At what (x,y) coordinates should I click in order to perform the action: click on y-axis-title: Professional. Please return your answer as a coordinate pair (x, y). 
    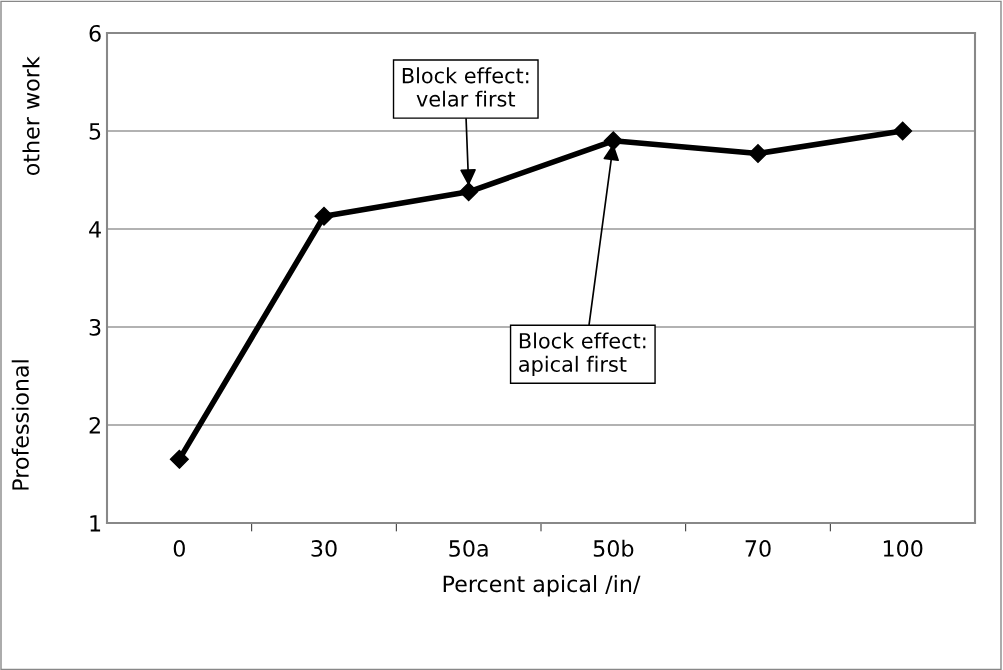
    Looking at the image, I should click on (20, 425).